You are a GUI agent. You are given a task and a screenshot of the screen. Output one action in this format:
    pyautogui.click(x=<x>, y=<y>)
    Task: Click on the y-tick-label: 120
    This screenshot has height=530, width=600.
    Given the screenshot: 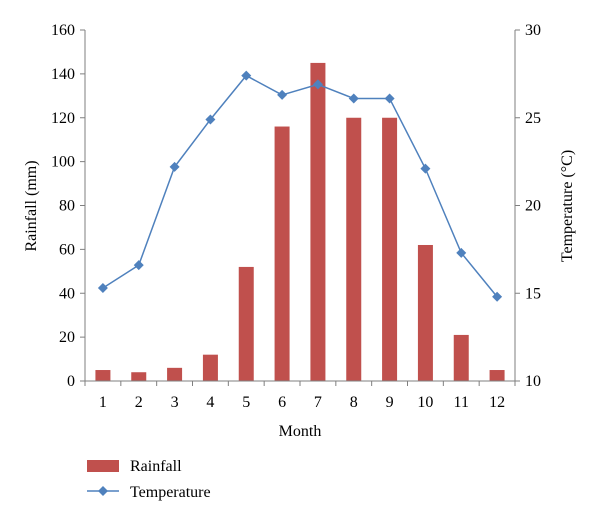 What is the action you would take?
    pyautogui.click(x=63, y=118)
    